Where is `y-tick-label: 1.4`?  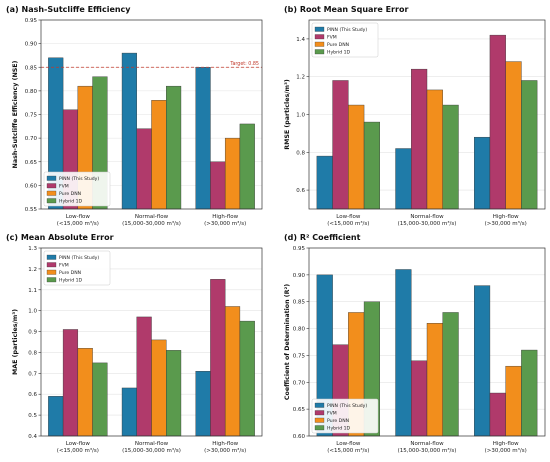
y-tick-label: 1.4 is located at coordinates (300, 40).